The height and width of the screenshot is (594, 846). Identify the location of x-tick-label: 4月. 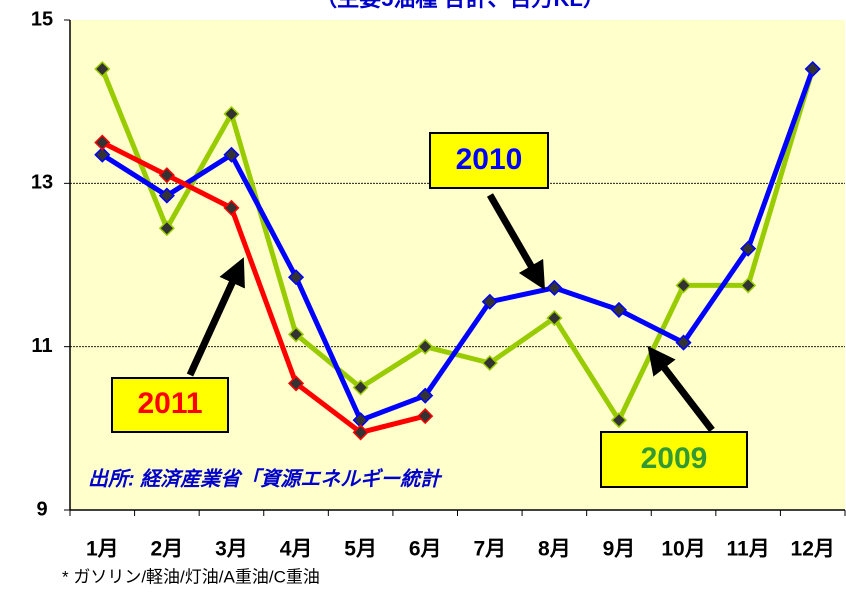
(296, 549).